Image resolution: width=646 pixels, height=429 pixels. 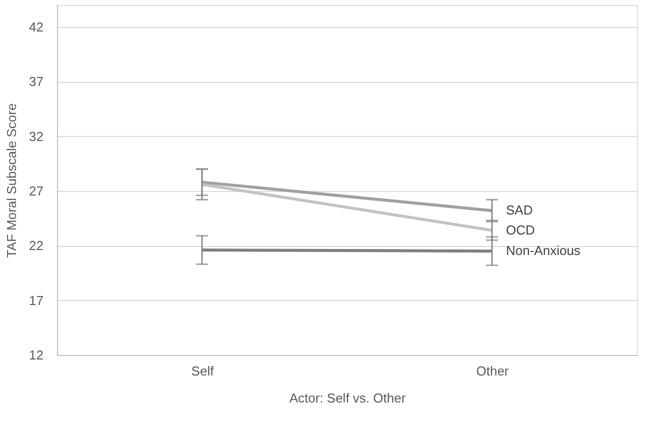 I want to click on y-tick-label: 37, so click(x=36, y=82).